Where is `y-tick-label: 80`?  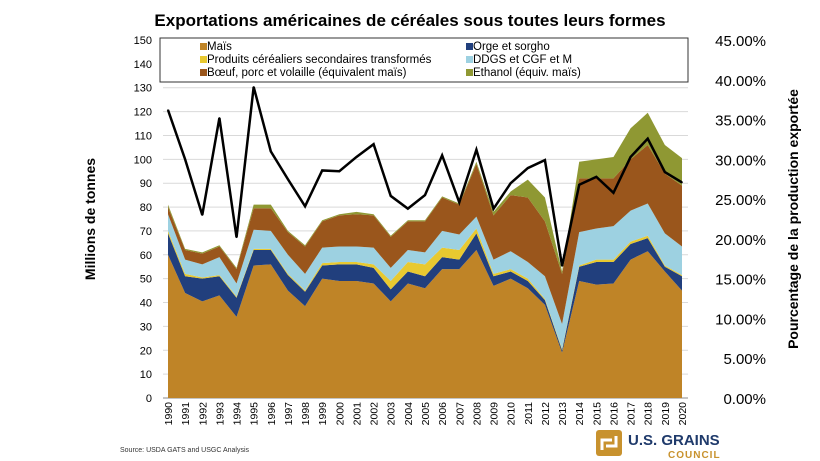 y-tick-label: 80 is located at coordinates (146, 208).